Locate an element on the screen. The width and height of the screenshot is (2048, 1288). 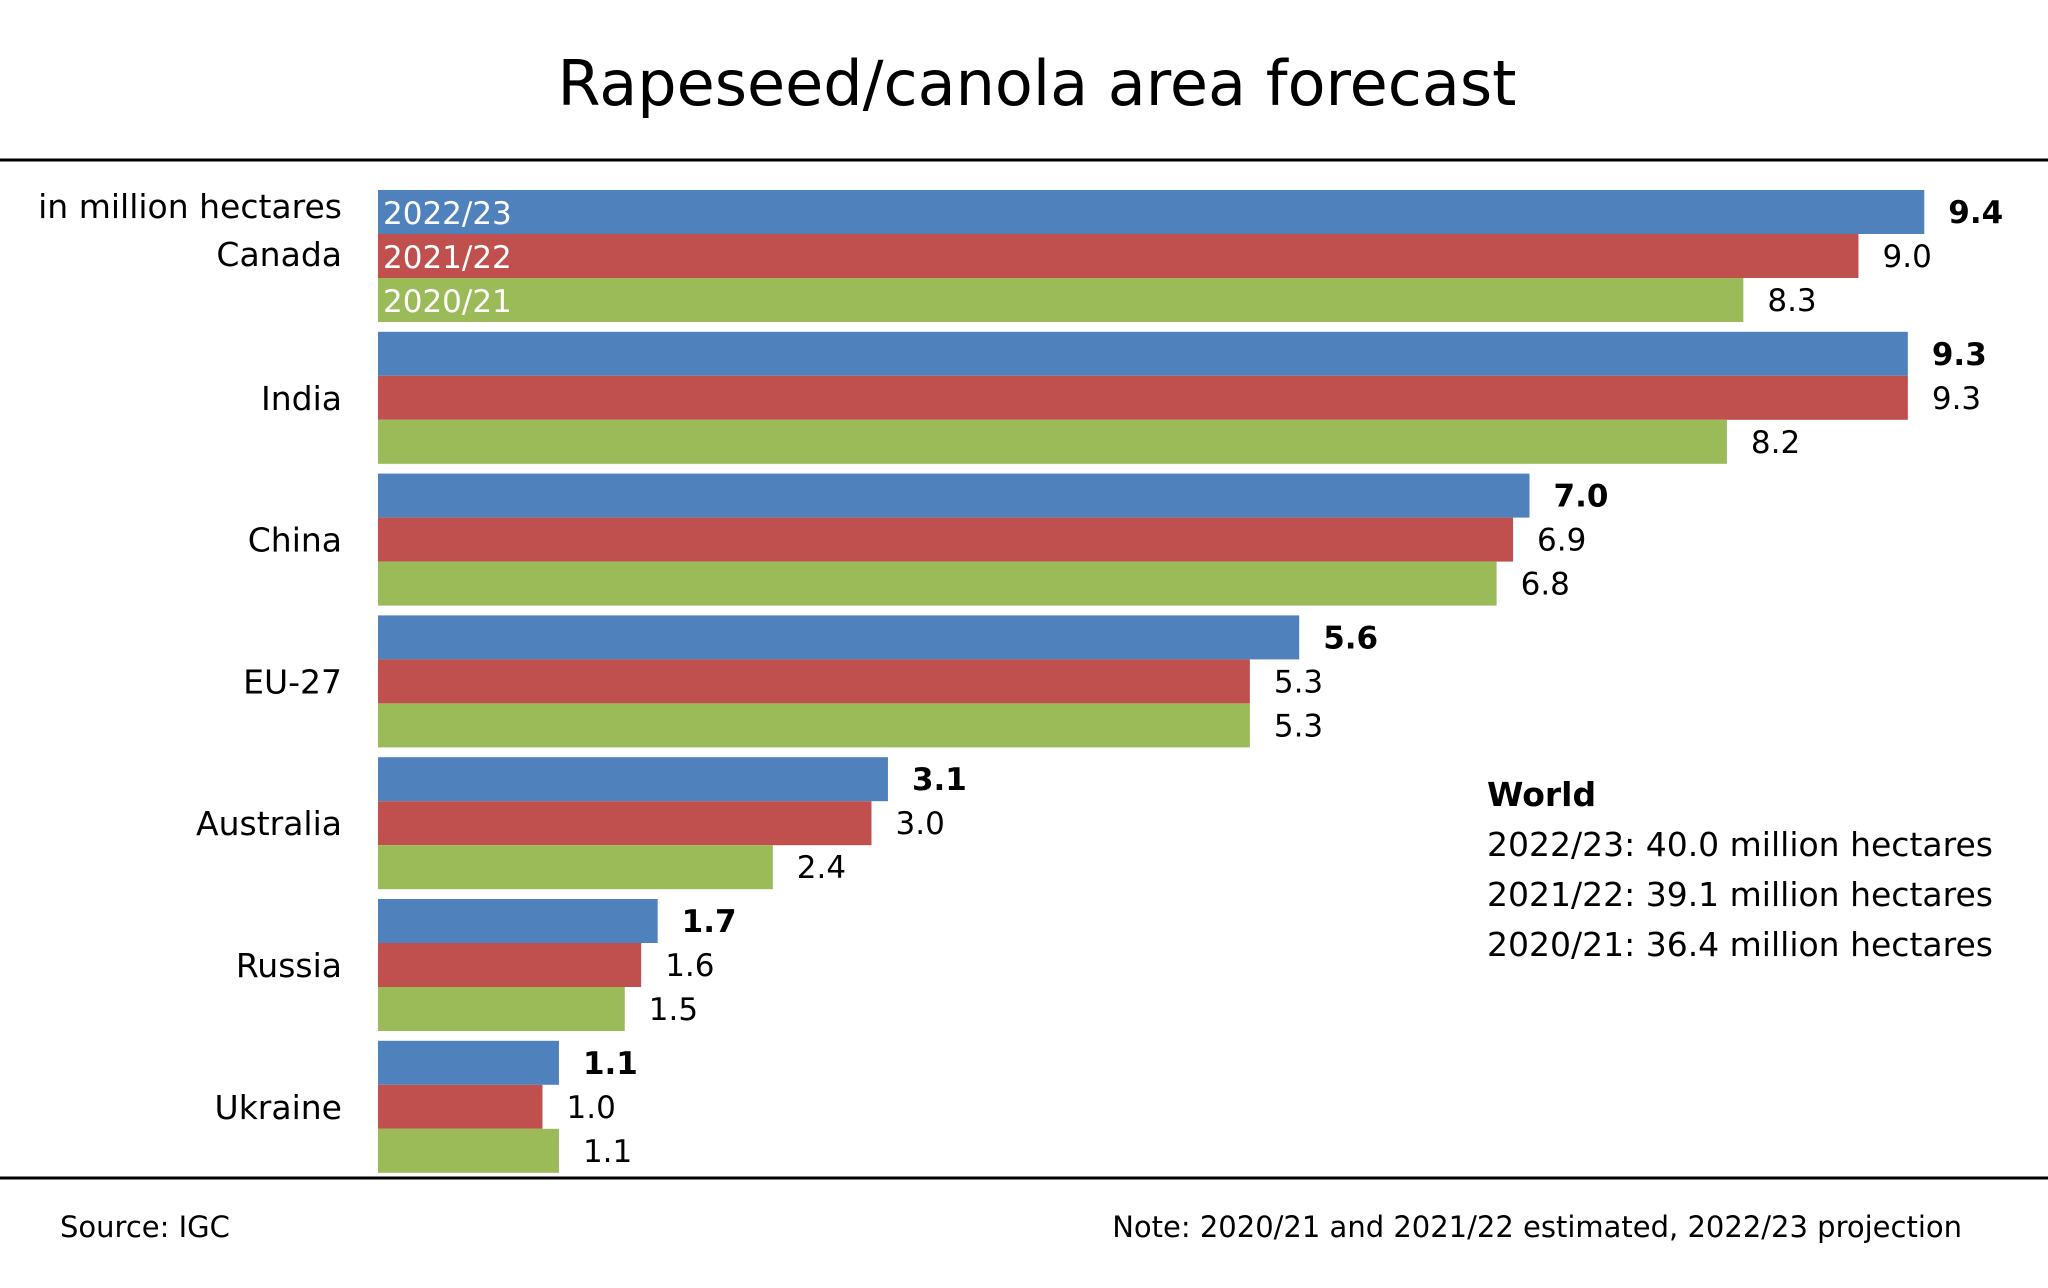
value-label-ukraine-2022-23: 1.1 is located at coordinates (610, 1064).